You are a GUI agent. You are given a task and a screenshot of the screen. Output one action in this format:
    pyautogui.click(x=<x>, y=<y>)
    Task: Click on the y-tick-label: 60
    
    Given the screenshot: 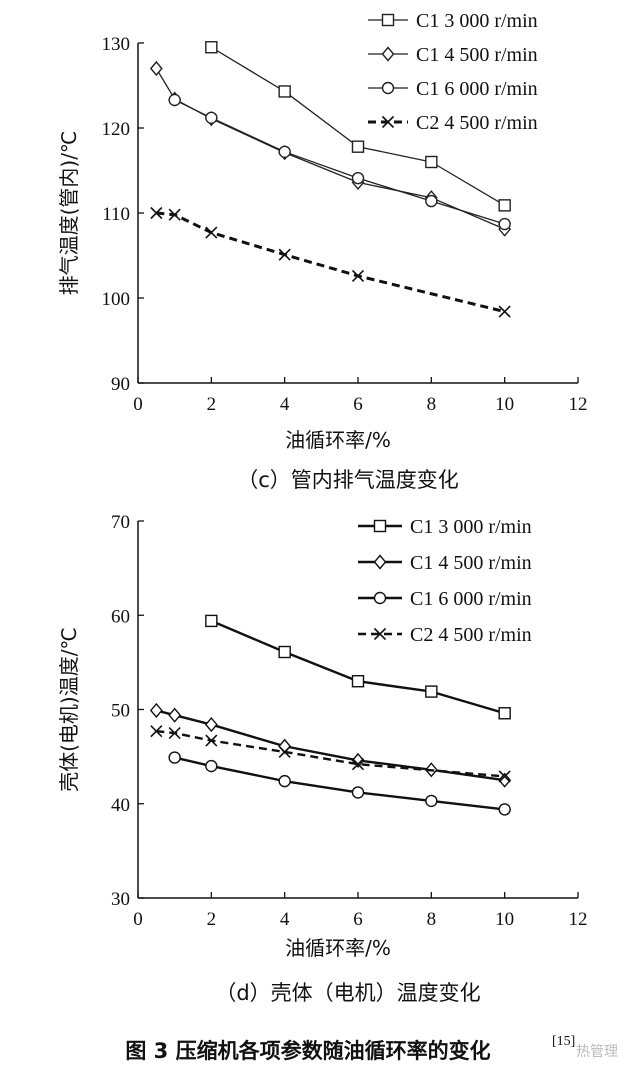 What is the action you would take?
    pyautogui.click(x=120, y=616)
    